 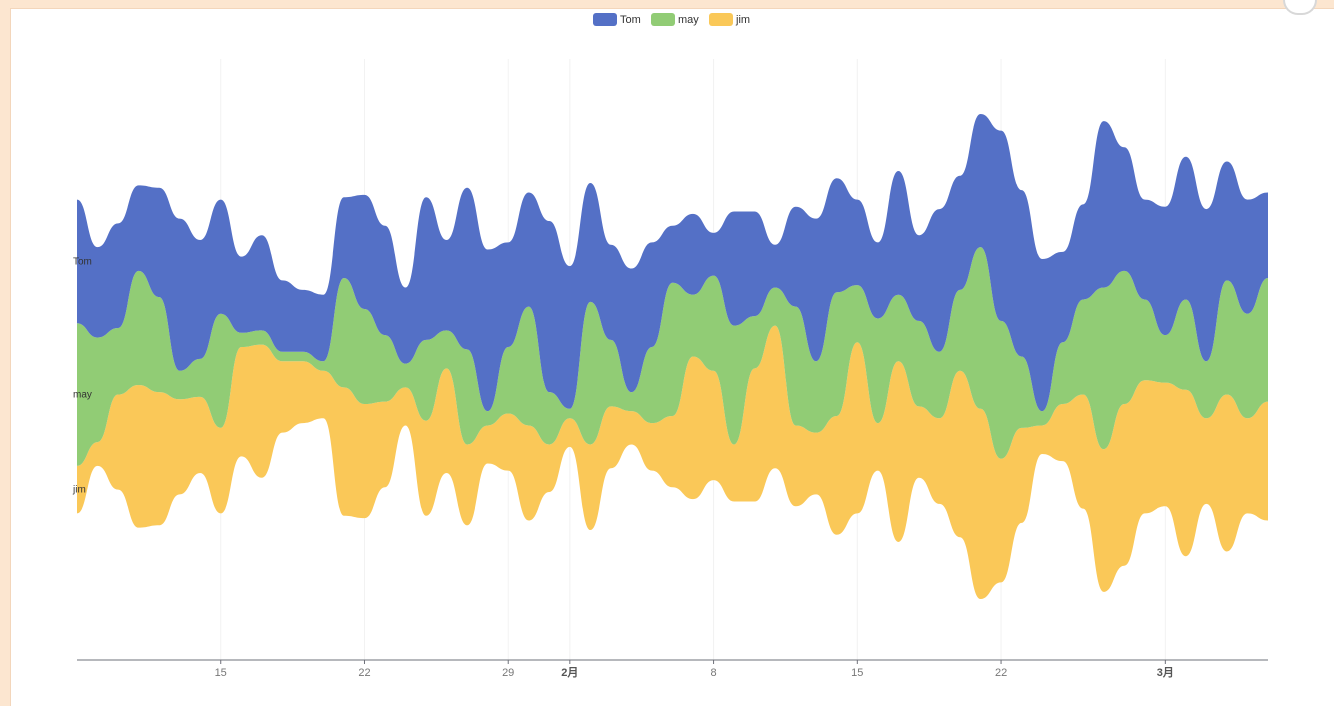 I want to click on legend-label: Tom, so click(x=630, y=20).